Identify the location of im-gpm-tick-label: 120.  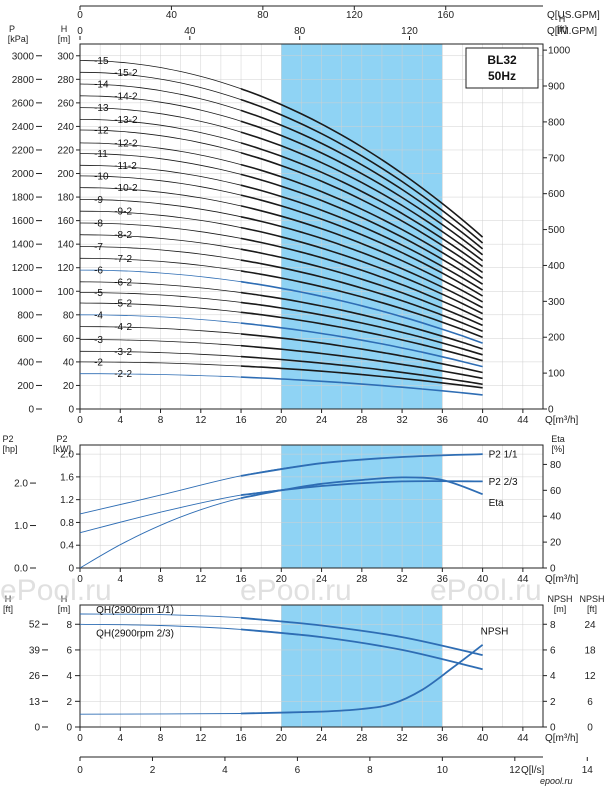
(409, 31).